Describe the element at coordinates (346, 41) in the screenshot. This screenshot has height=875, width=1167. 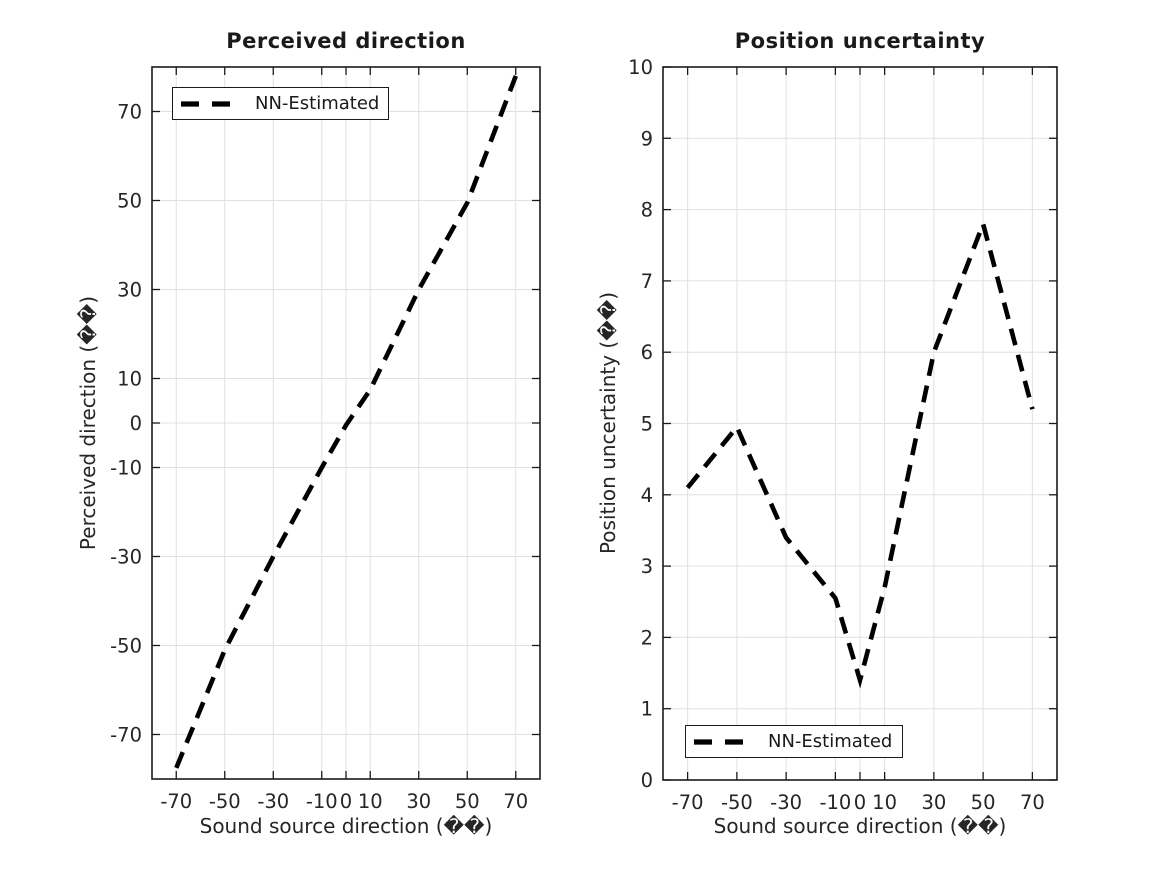
I see `left-plot-title: Perceived direction` at that location.